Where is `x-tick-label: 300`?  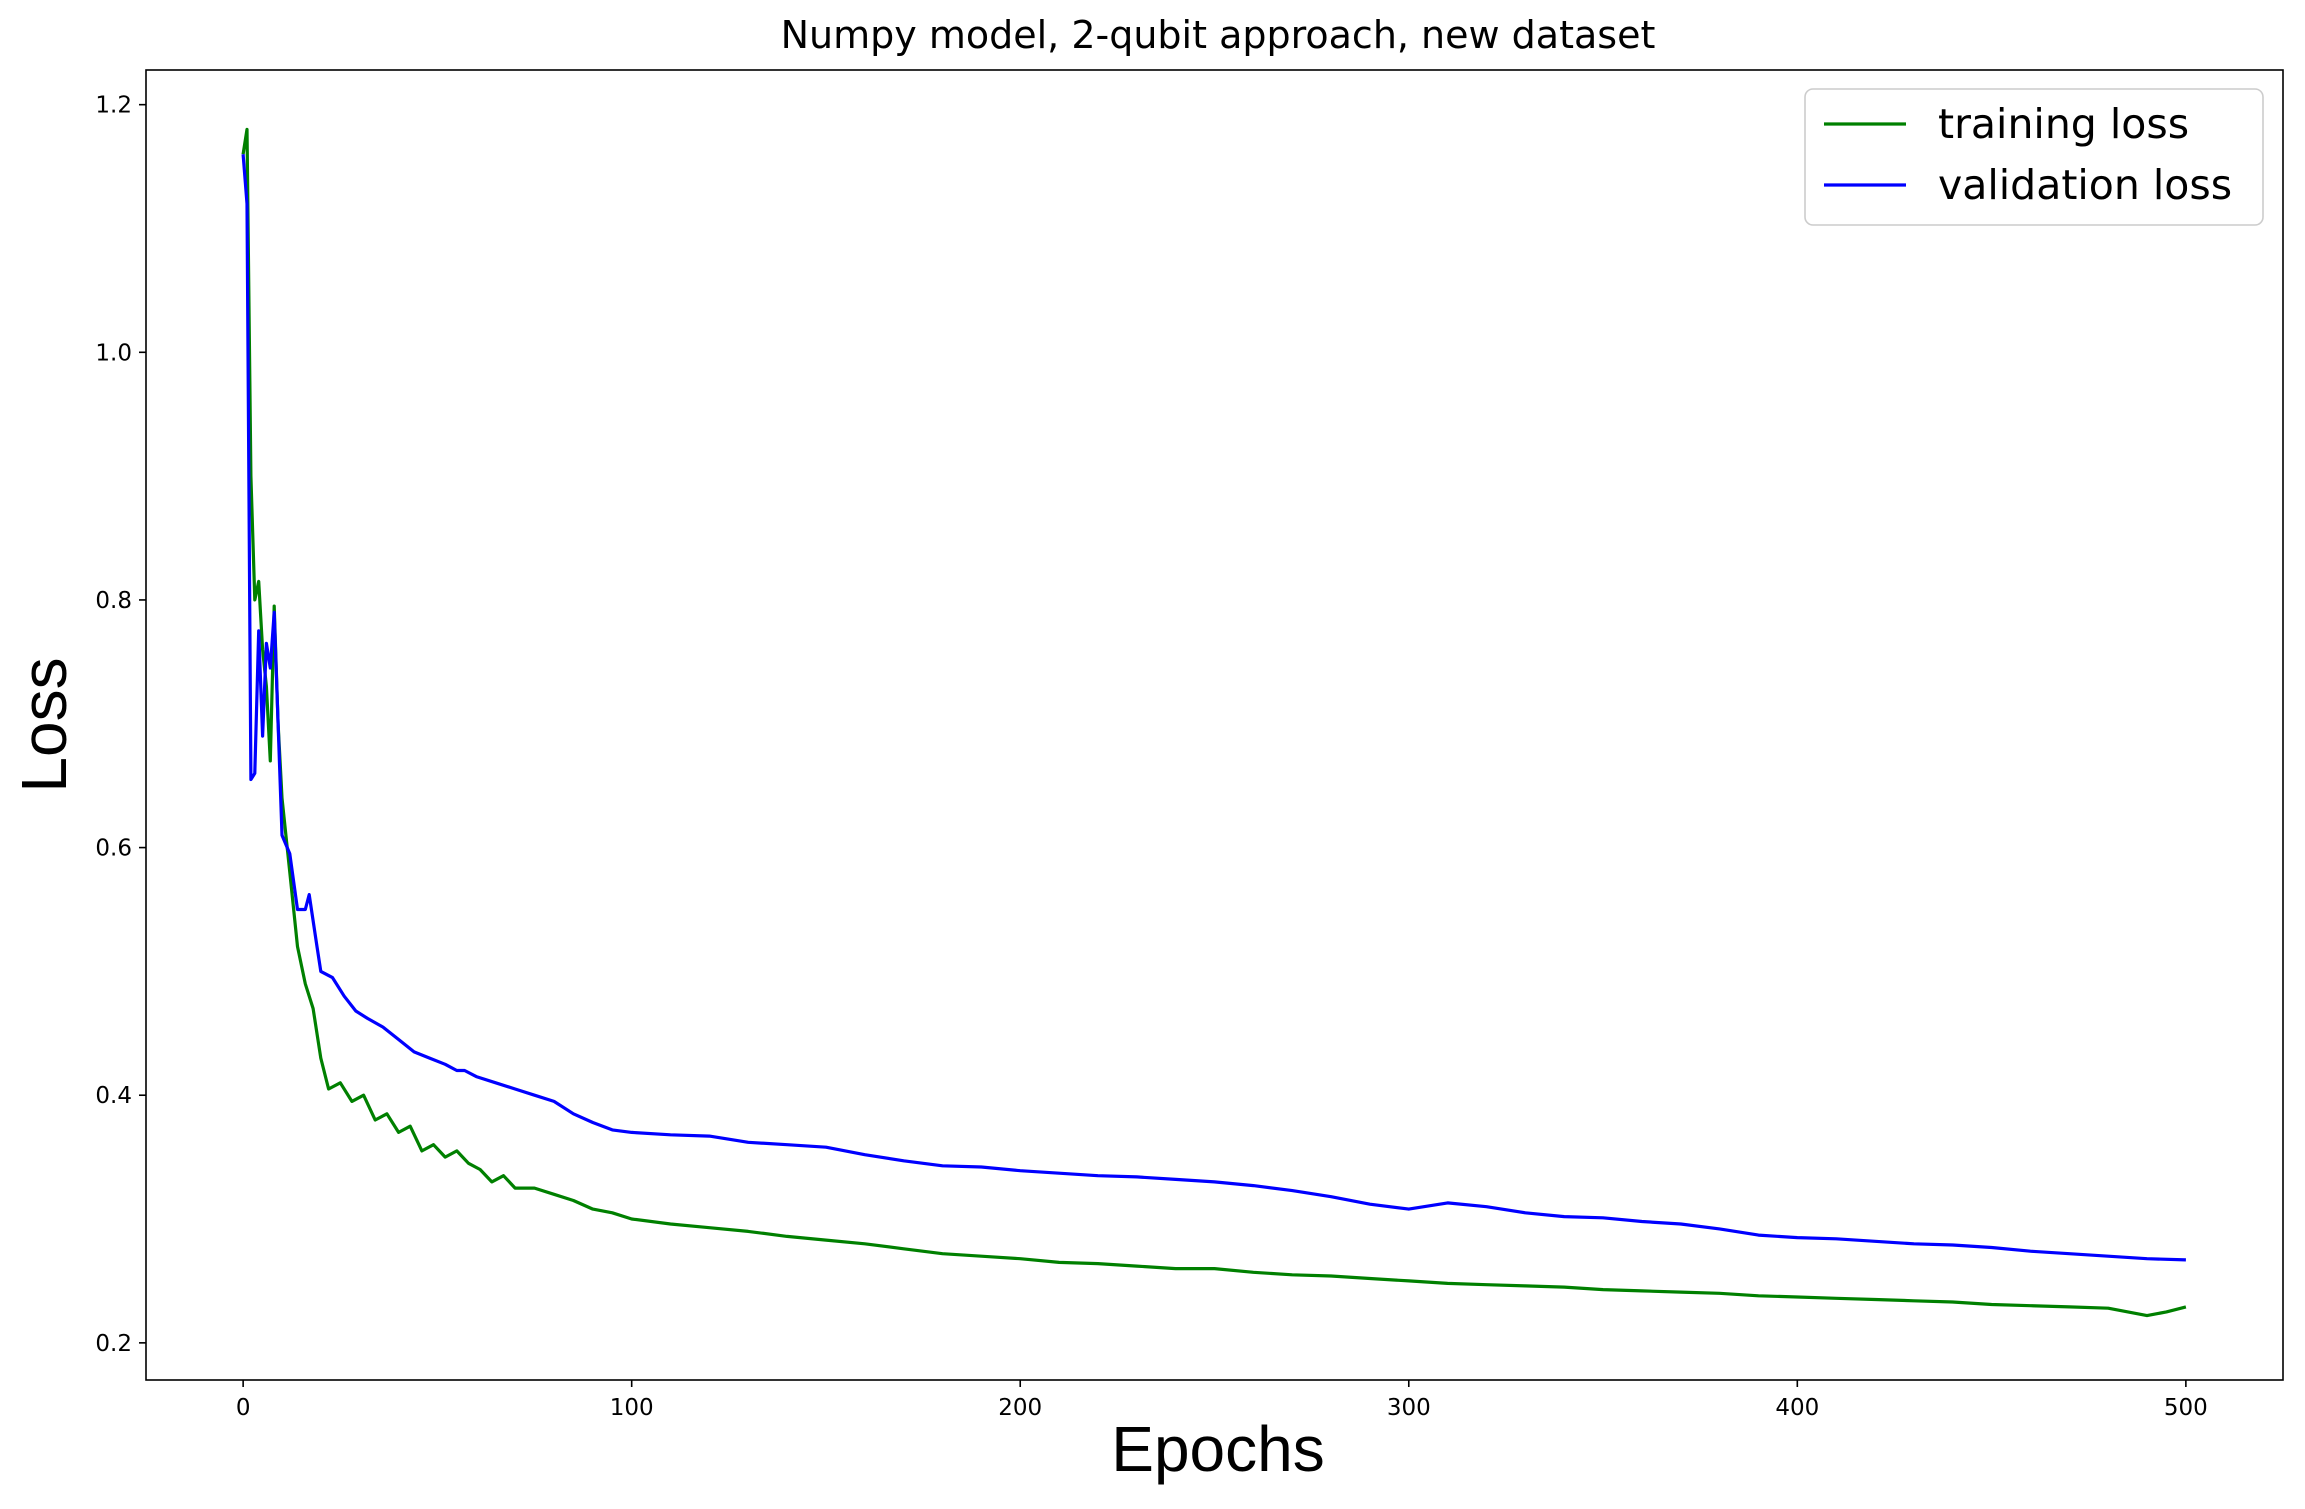
x-tick-label: 300 is located at coordinates (1409, 1408).